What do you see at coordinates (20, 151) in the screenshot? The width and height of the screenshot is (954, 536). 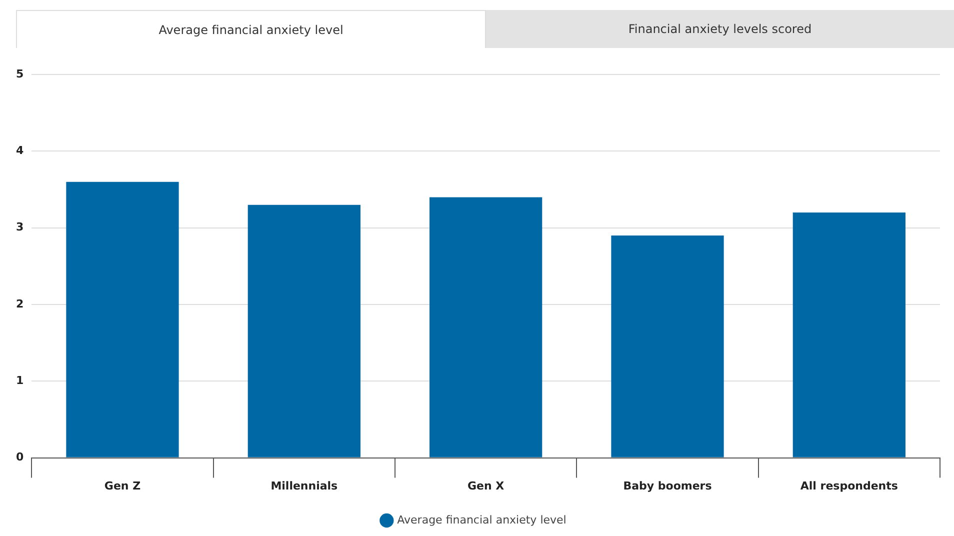 I see `y-tick-label: 4` at bounding box center [20, 151].